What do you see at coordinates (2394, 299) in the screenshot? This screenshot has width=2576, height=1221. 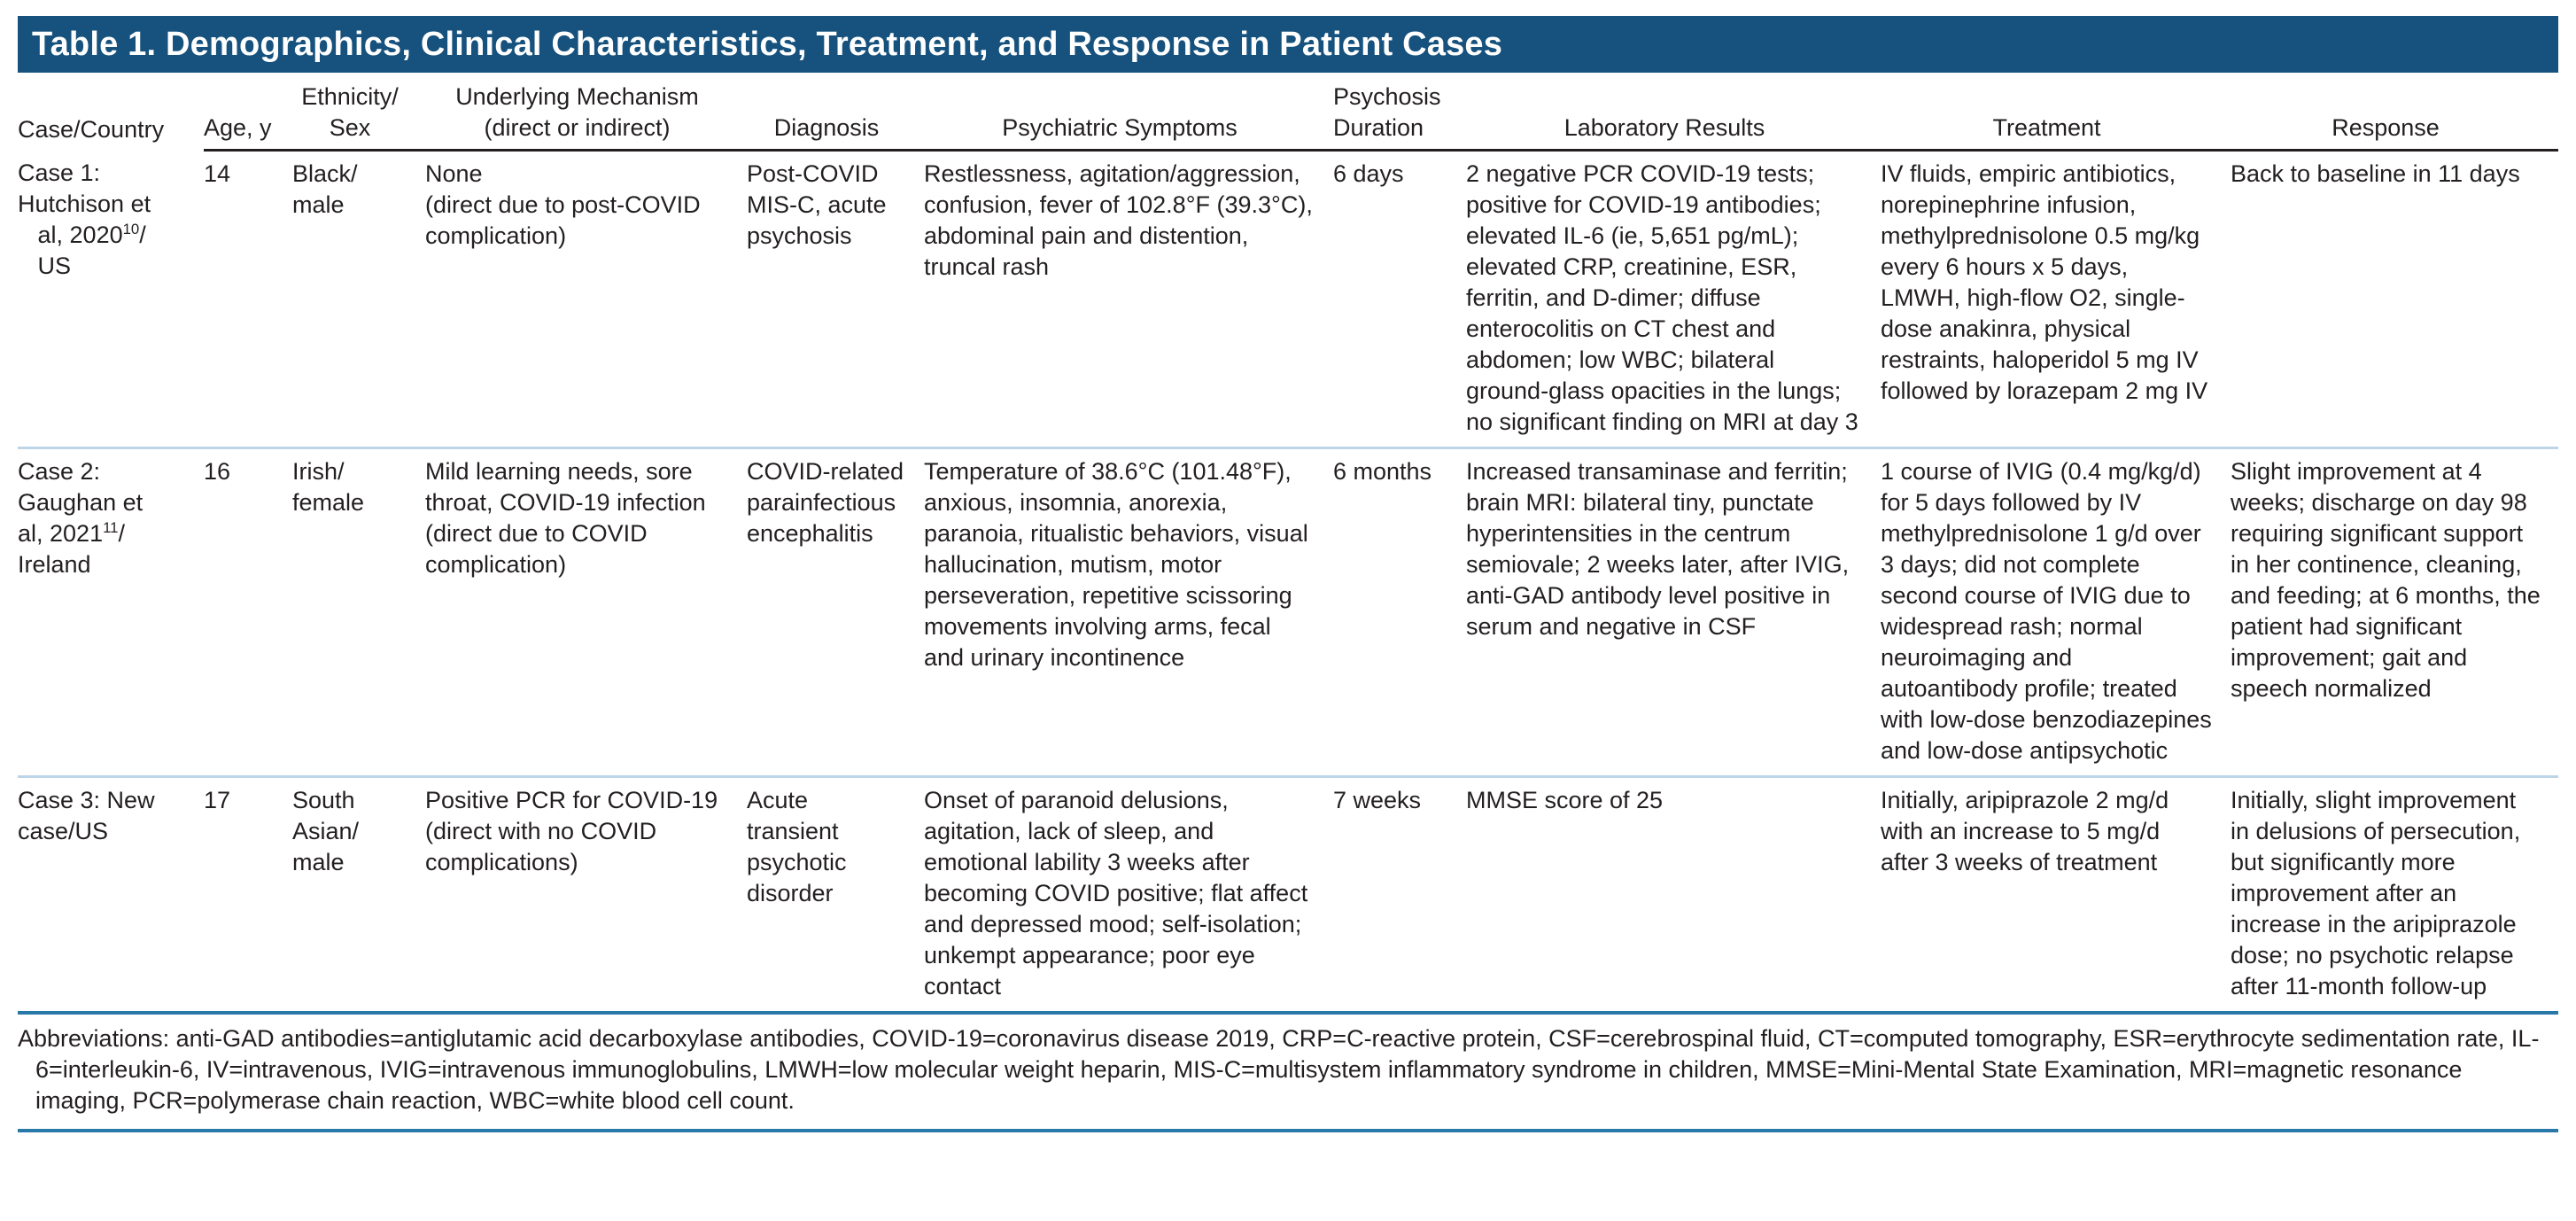 I see `cell-response: Back to baseline in 11 days` at bounding box center [2394, 299].